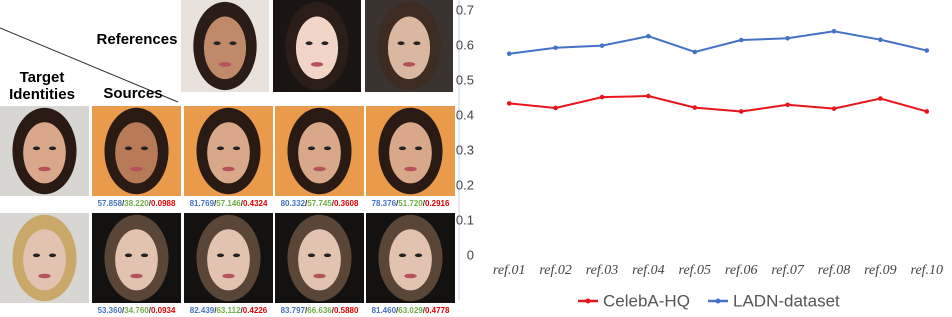 The height and width of the screenshot is (317, 952). Describe the element at coordinates (602, 270) in the screenshot. I see `x-tick-label: ref.03` at that location.